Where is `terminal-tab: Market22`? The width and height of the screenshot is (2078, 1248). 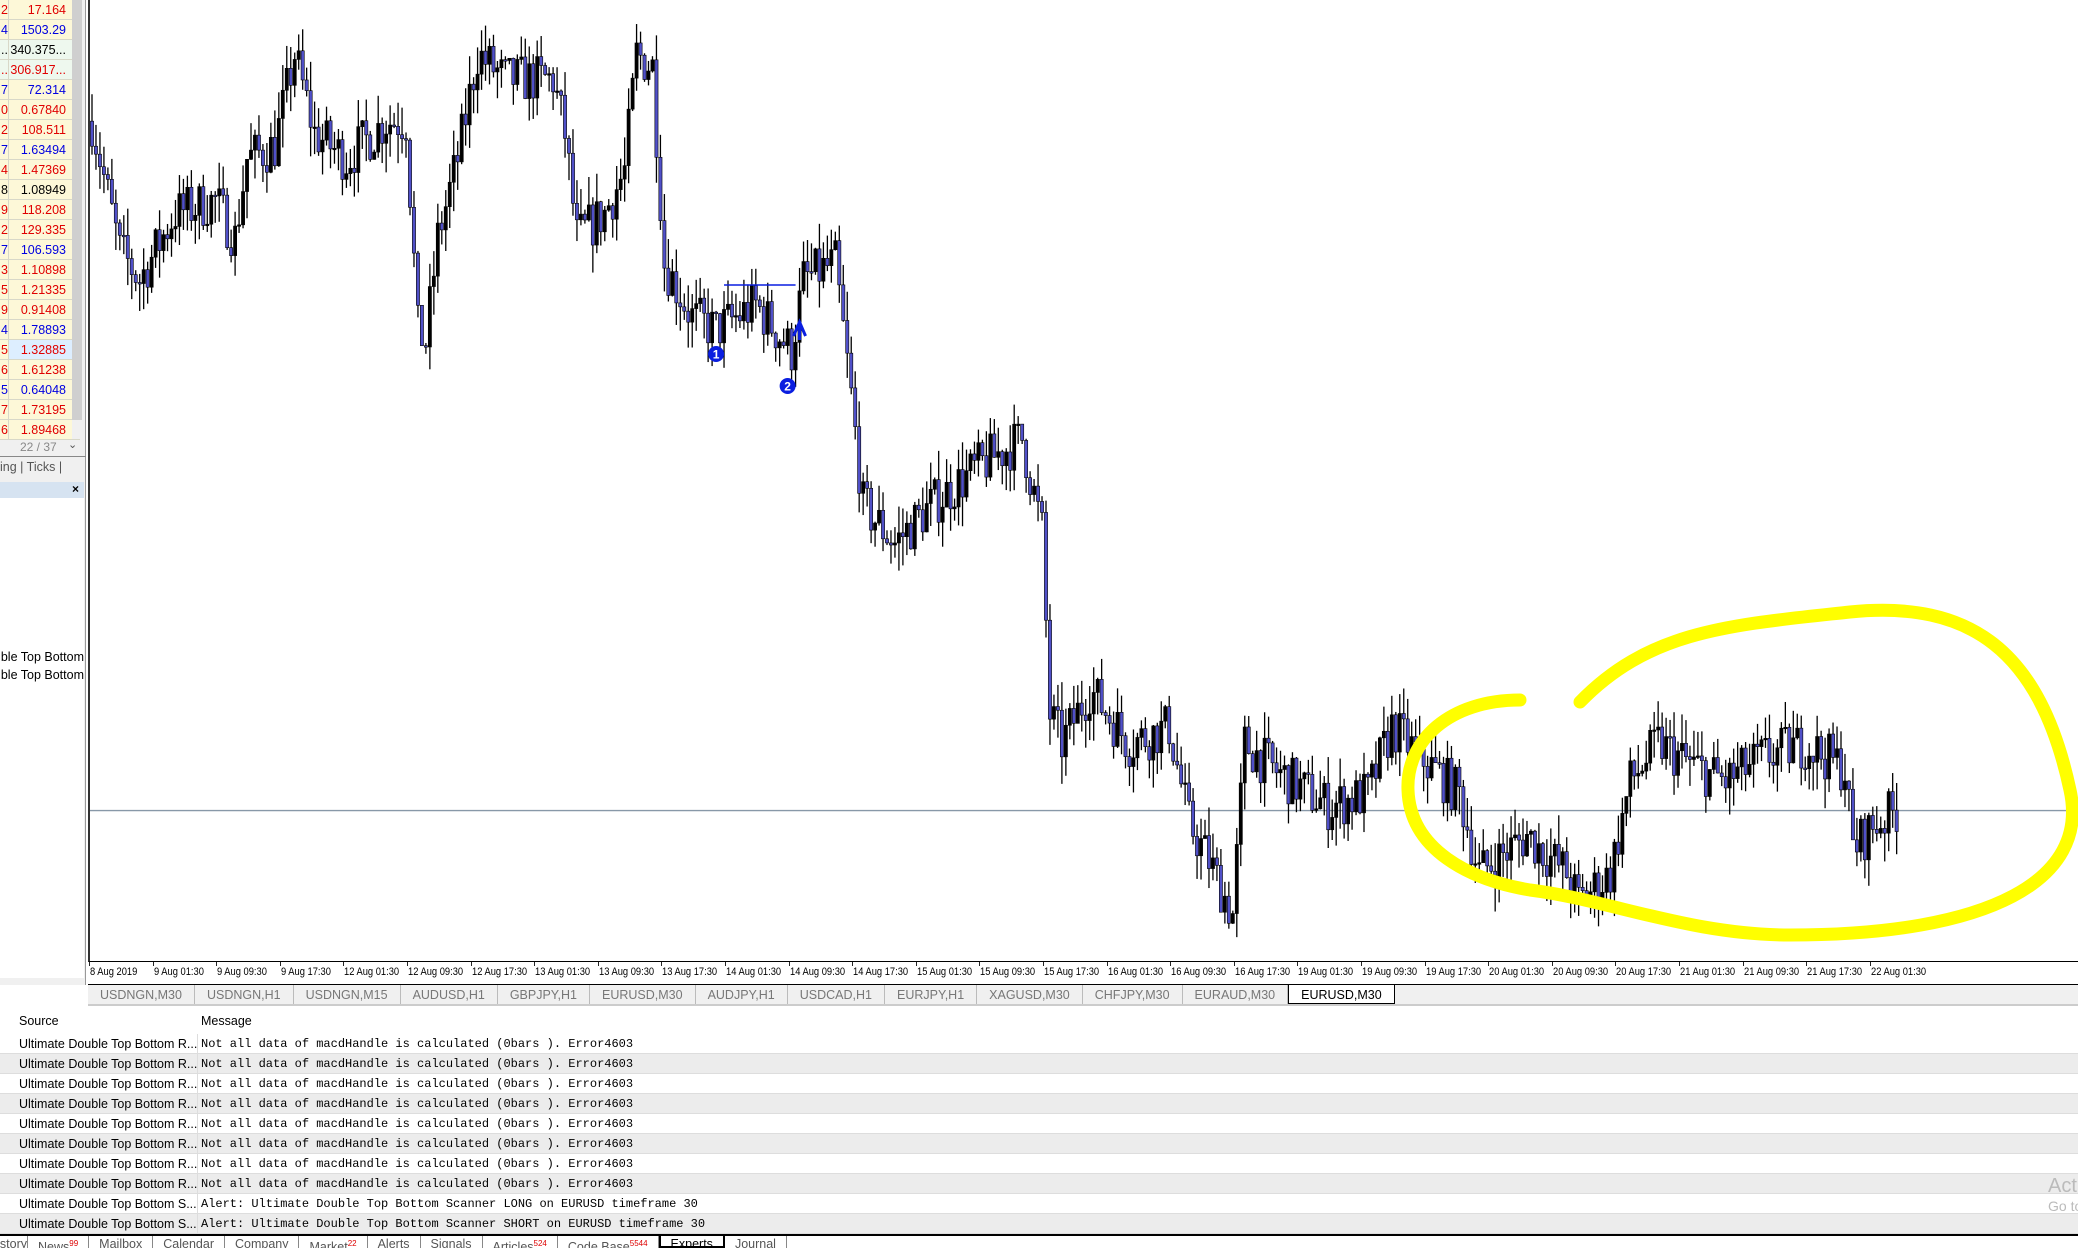 terminal-tab: Market22 is located at coordinates (333, 1242).